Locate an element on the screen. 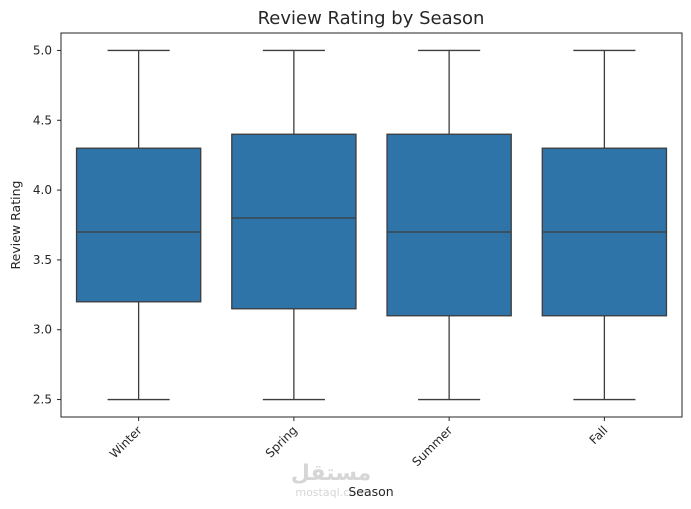 Image resolution: width=691 pixels, height=509 pixels. box-winter is located at coordinates (138, 225).